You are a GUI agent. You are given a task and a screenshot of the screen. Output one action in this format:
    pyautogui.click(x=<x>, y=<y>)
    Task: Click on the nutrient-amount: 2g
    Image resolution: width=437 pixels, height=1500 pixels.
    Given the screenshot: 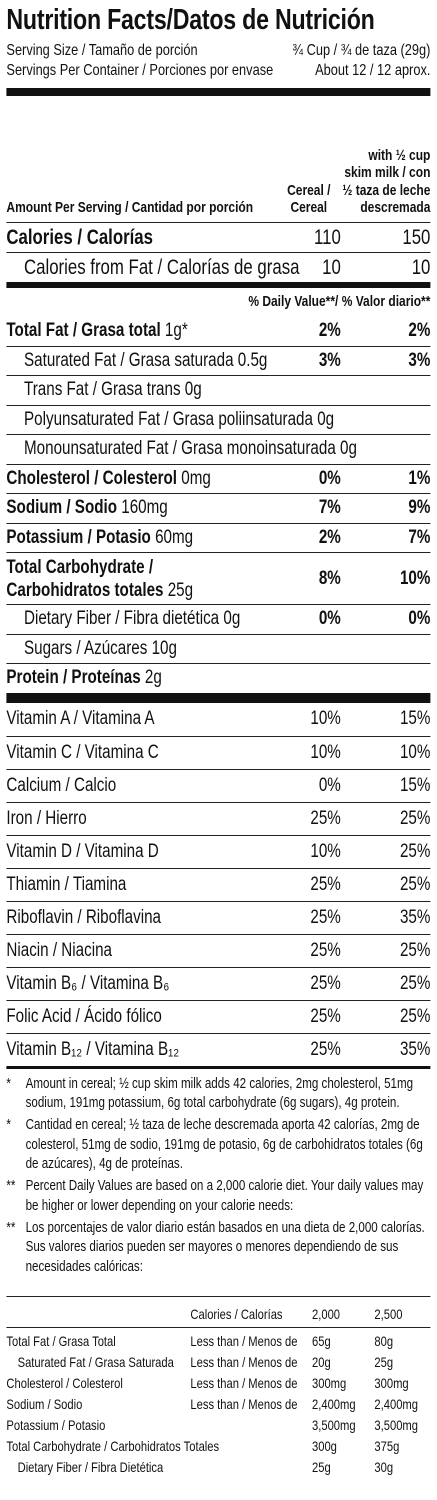 What is the action you would take?
    pyautogui.click(x=153, y=678)
    